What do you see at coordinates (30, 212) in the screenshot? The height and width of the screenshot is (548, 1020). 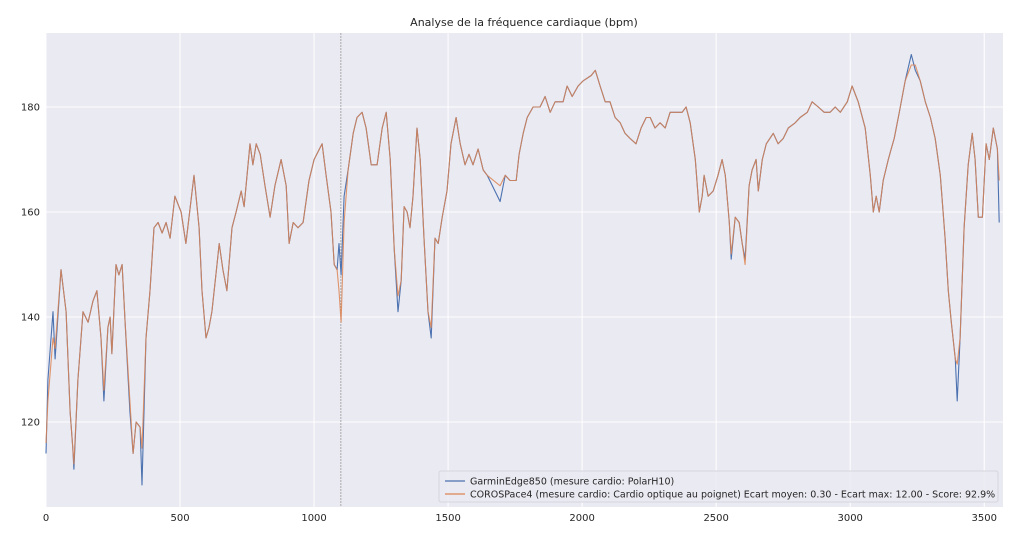 I see `y-tick-label: 160` at bounding box center [30, 212].